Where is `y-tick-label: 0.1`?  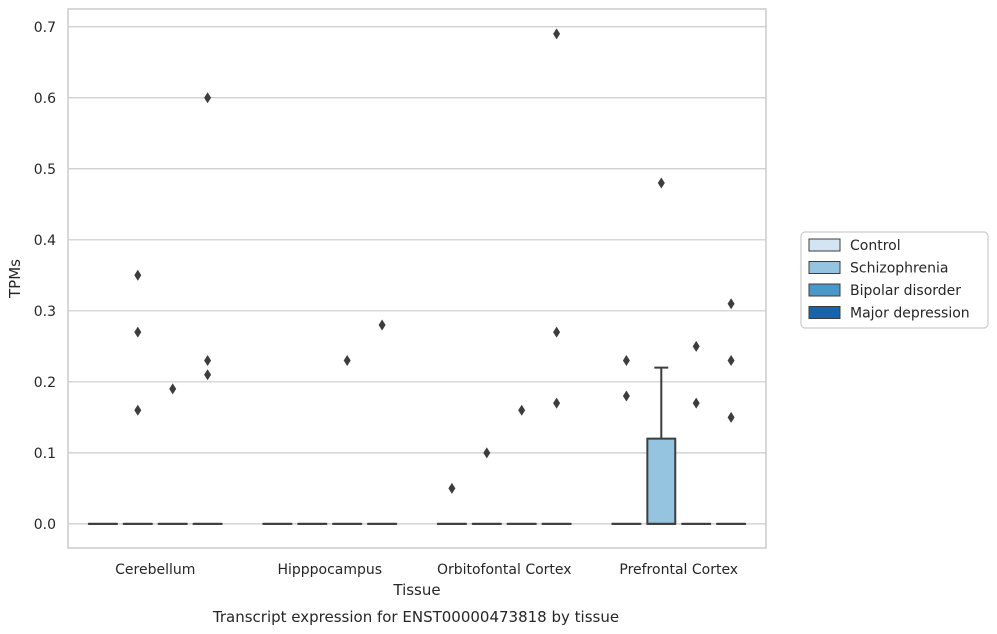
y-tick-label: 0.1 is located at coordinates (45, 454).